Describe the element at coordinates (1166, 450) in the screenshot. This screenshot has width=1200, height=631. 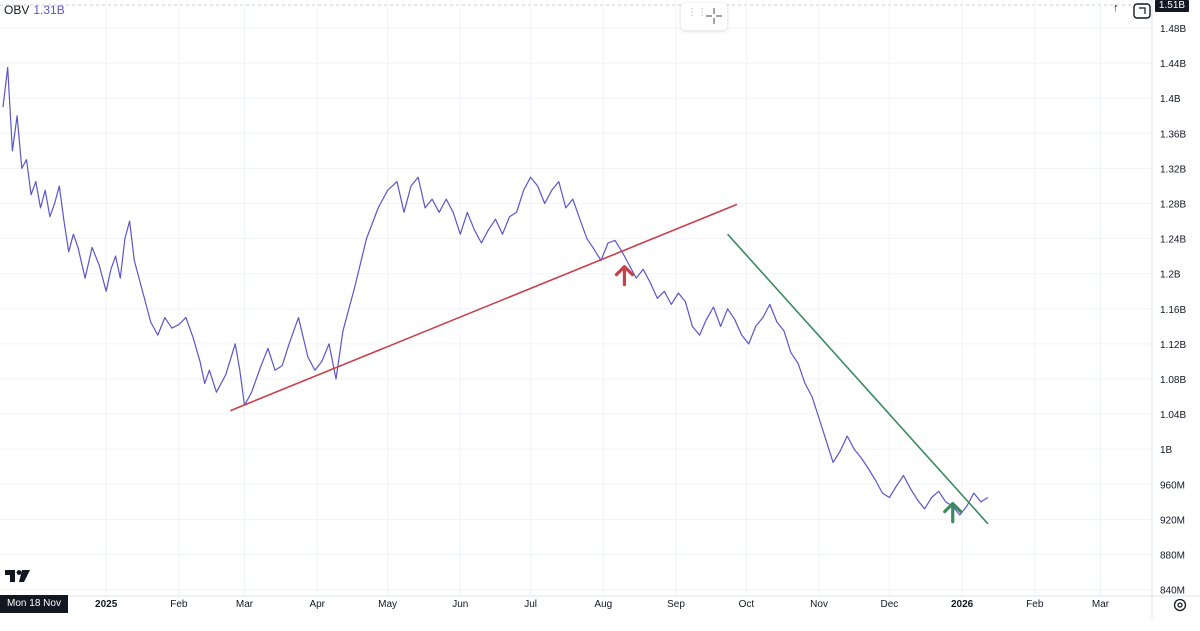
I see `y-tick-label: 1B` at that location.